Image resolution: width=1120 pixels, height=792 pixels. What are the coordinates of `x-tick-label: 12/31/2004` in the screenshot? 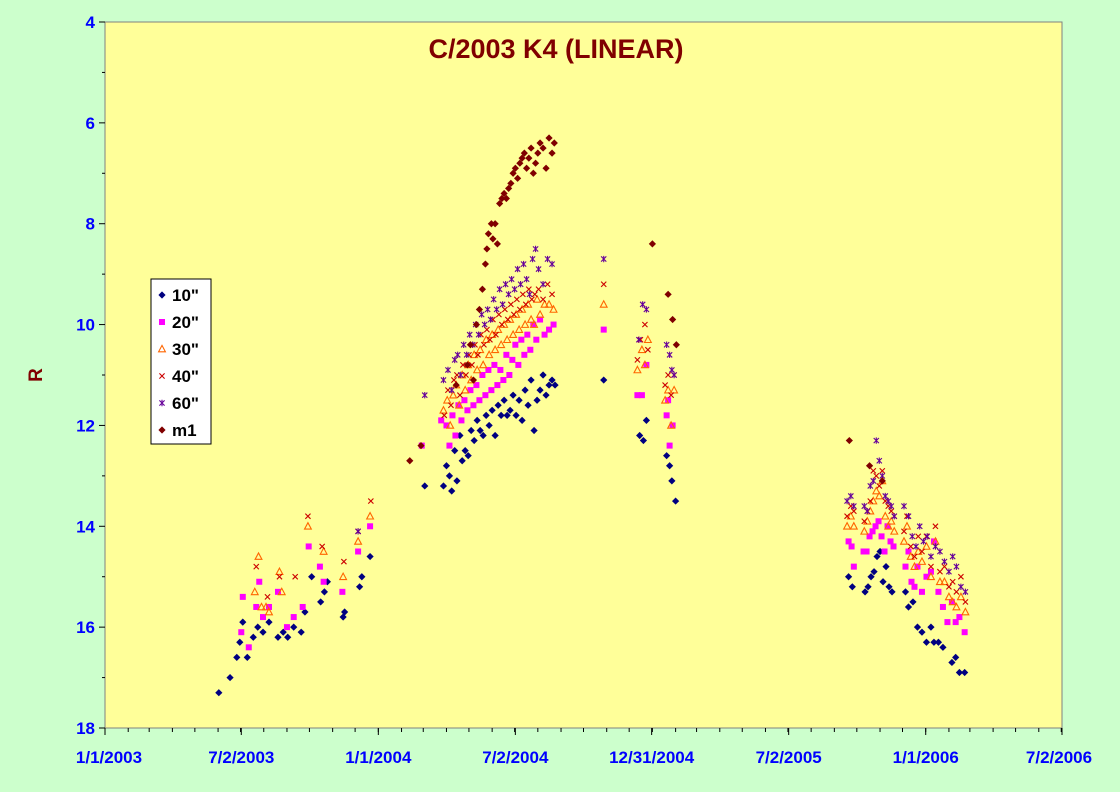 It's located at (652, 757).